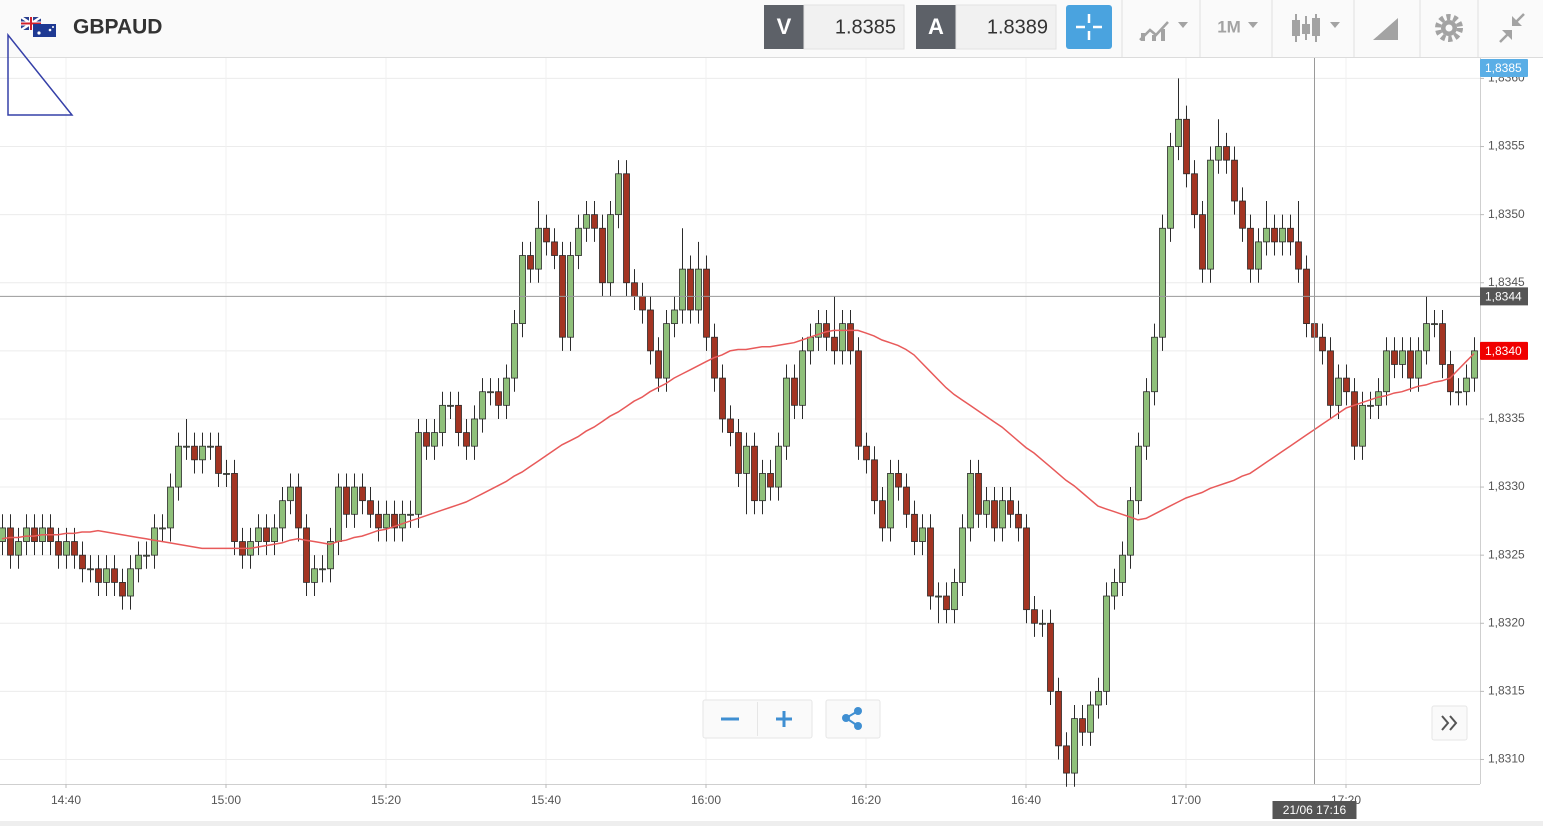  I want to click on x-tick-label: 15:40, so click(546, 800).